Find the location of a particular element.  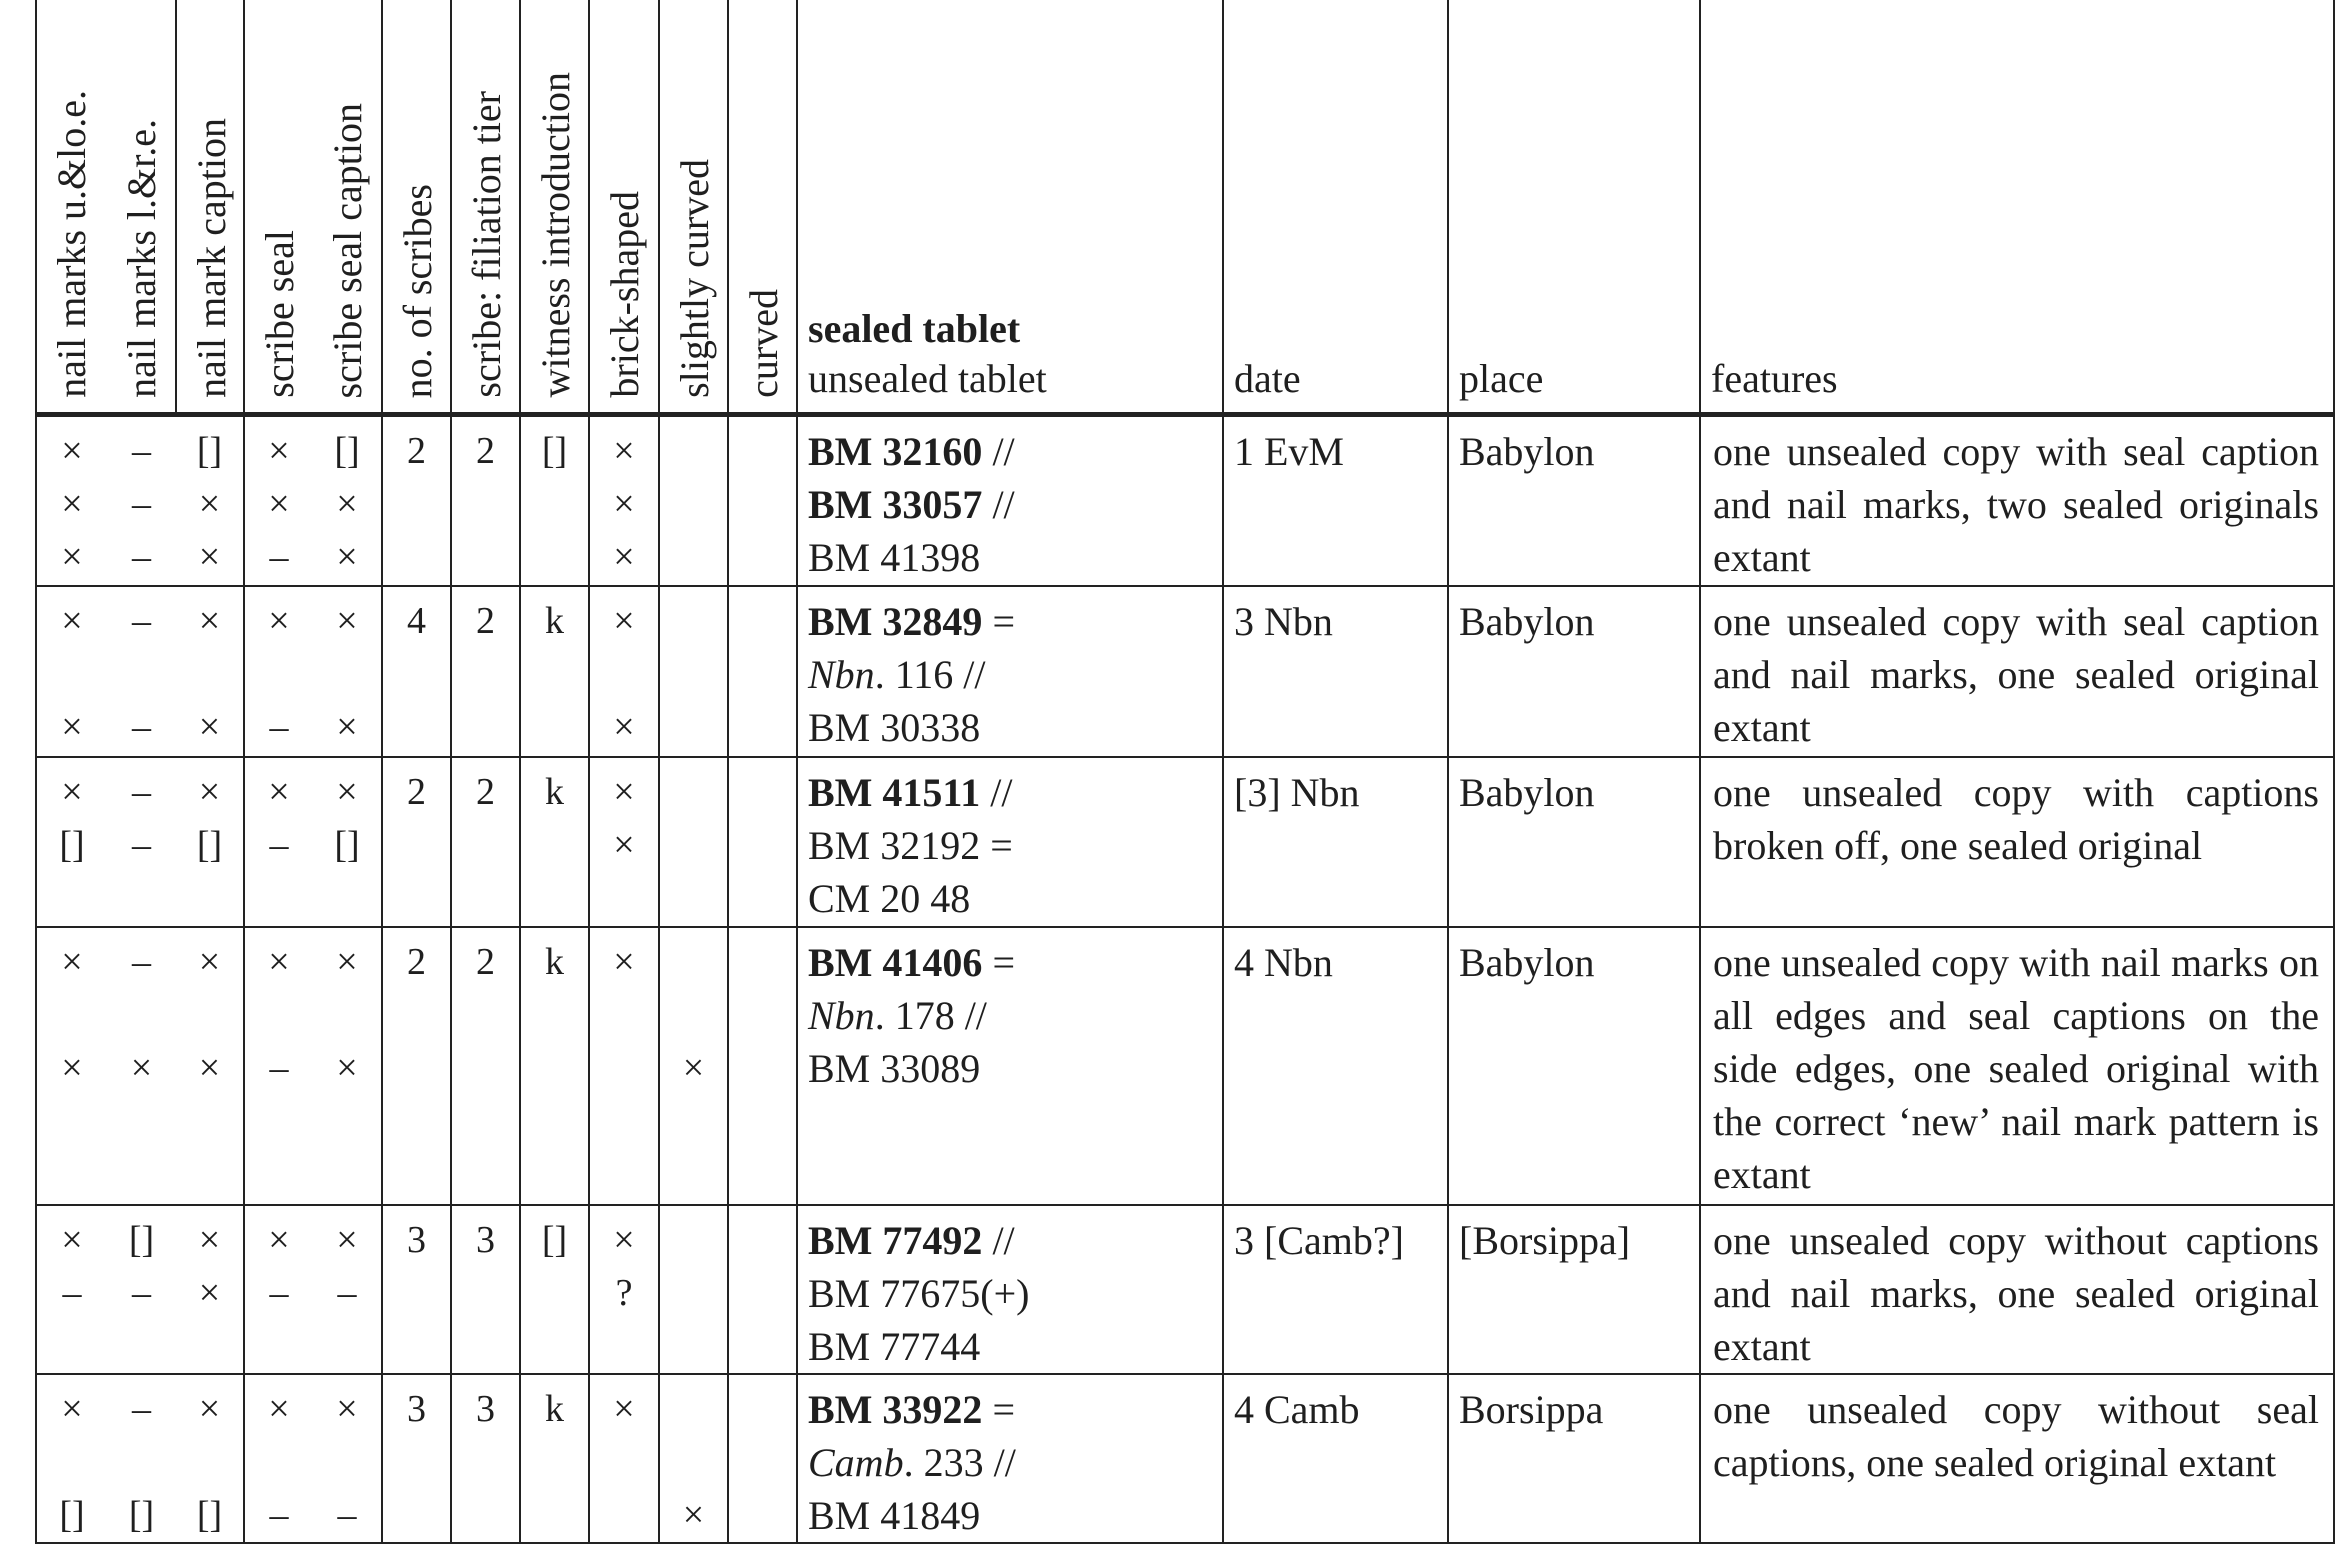

tablet-line: Nbn. 178 // is located at coordinates (1015, 1015).